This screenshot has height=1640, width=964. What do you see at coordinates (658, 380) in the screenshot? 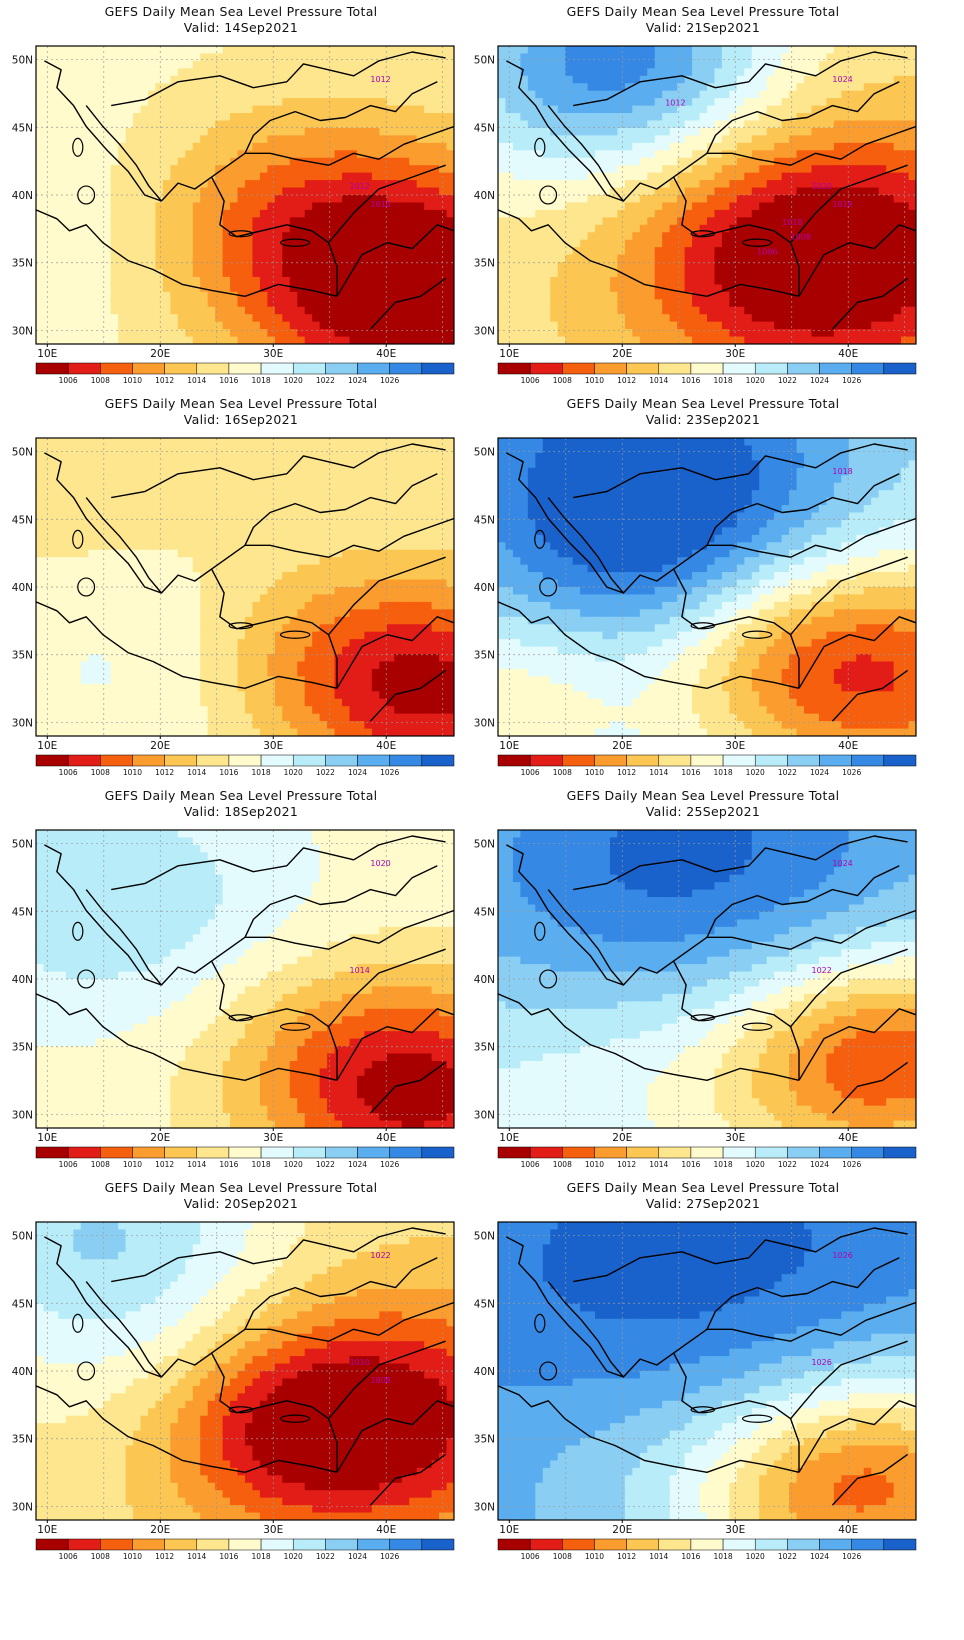
I see `colorbar-label: 1014` at bounding box center [658, 380].